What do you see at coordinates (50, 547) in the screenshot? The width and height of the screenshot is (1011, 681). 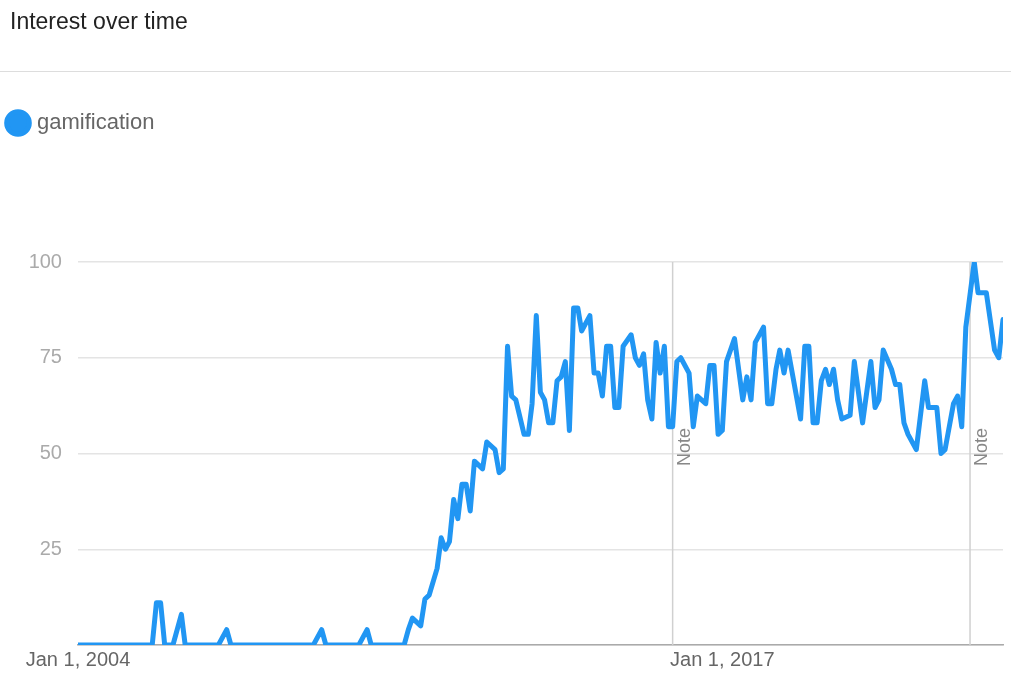 I see `y-tick-label: 25` at bounding box center [50, 547].